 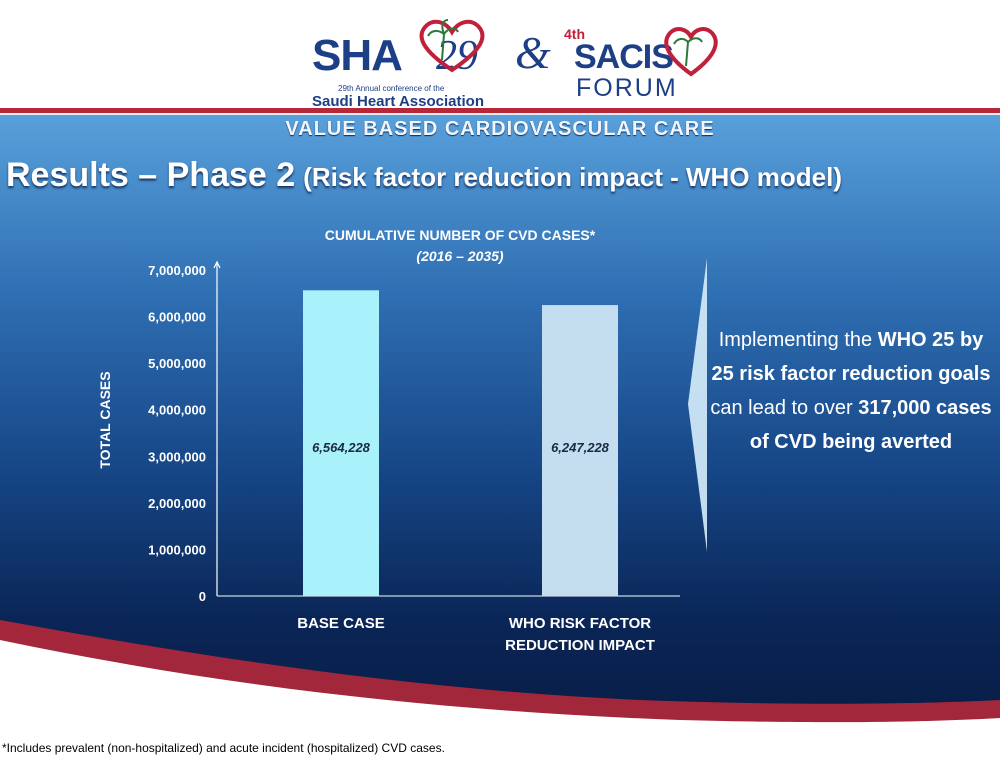 What do you see at coordinates (798, 340) in the screenshot?
I see `callout-part: Implementing the` at bounding box center [798, 340].